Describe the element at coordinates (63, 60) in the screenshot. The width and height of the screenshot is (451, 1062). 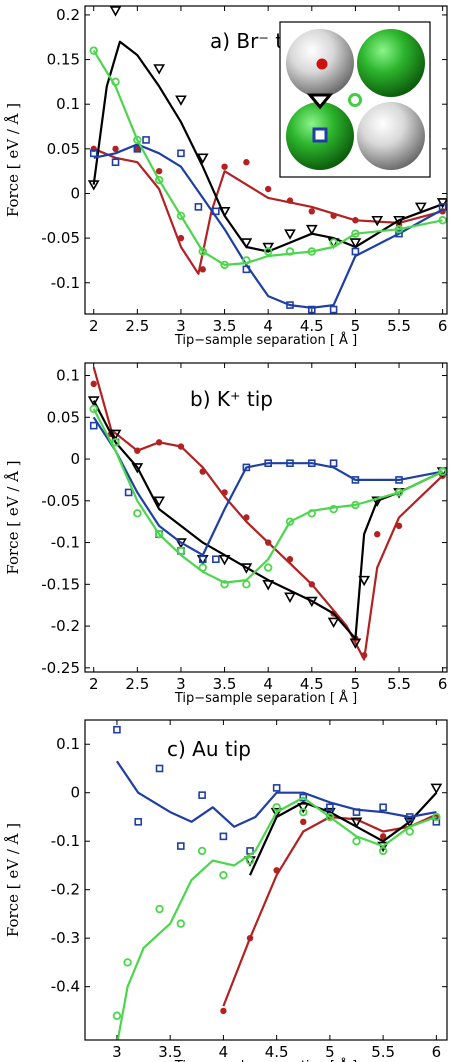
I see `y-tick-label: 0.15` at that location.